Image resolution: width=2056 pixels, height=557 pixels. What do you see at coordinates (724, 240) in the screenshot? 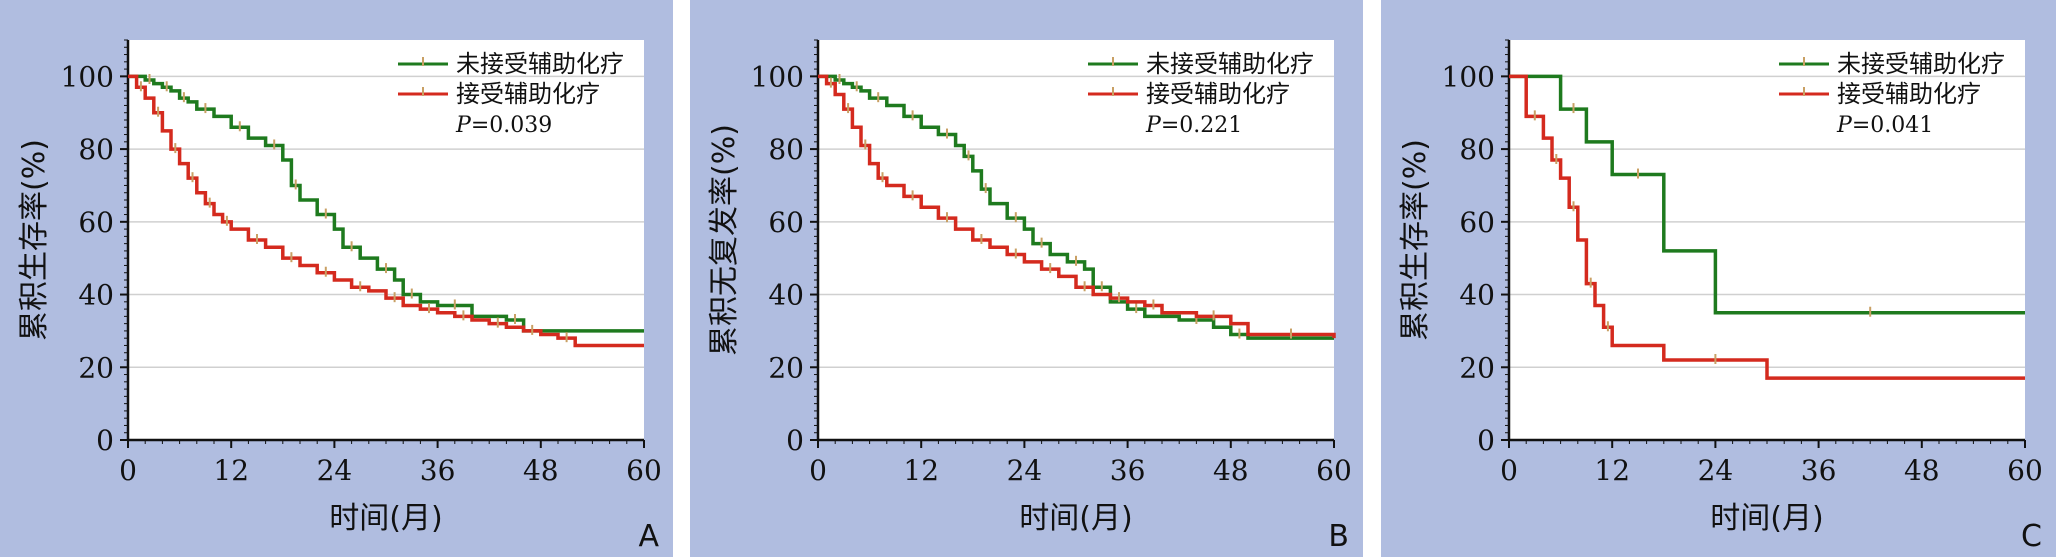
I see `y-axis-title: 累积无复发率(%)` at bounding box center [724, 240].